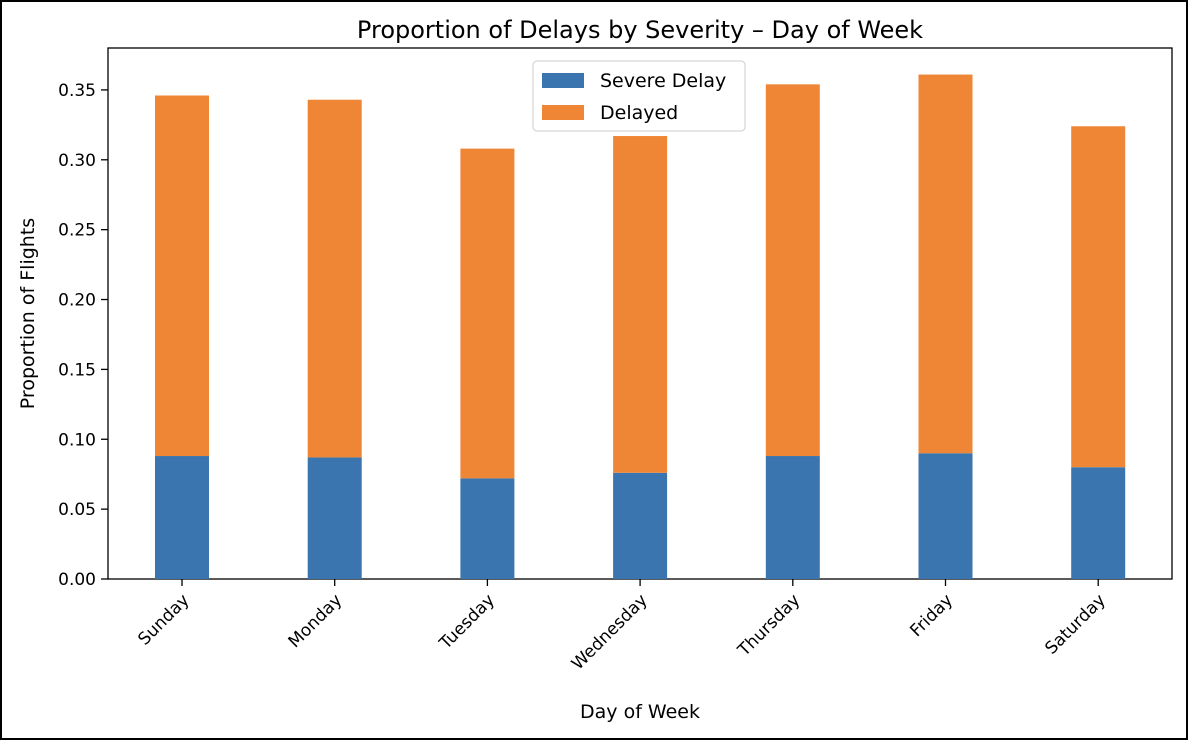  I want to click on y-tick-label: 0.00, so click(77, 580).